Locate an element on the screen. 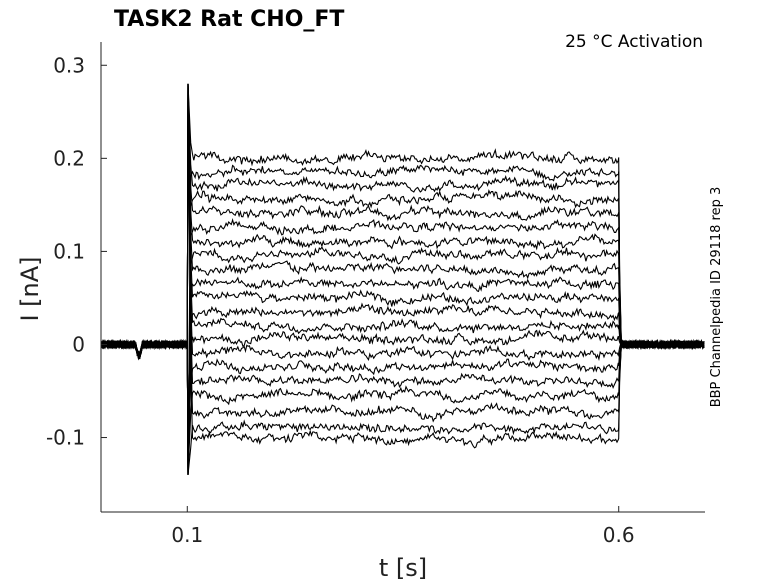 This screenshot has width=778, height=583. y-ticks: -0.1 0 0.1 0.2 0.3 is located at coordinates (76, 251).